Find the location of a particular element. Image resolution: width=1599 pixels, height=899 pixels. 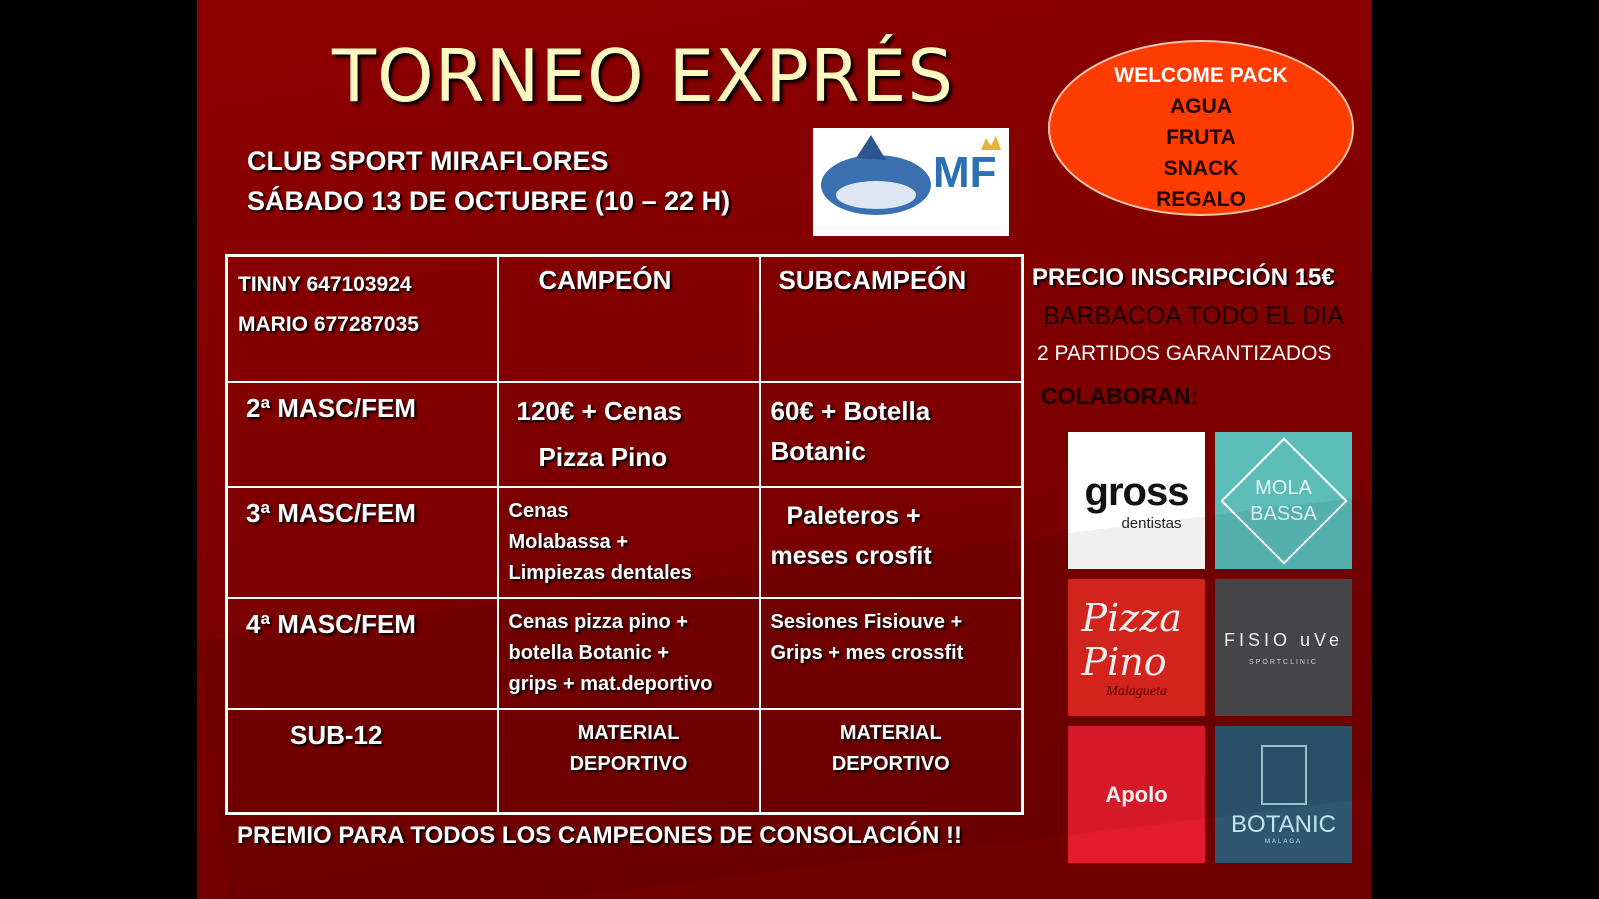

sponsor-apolo: Apolo is located at coordinates (1136, 794).